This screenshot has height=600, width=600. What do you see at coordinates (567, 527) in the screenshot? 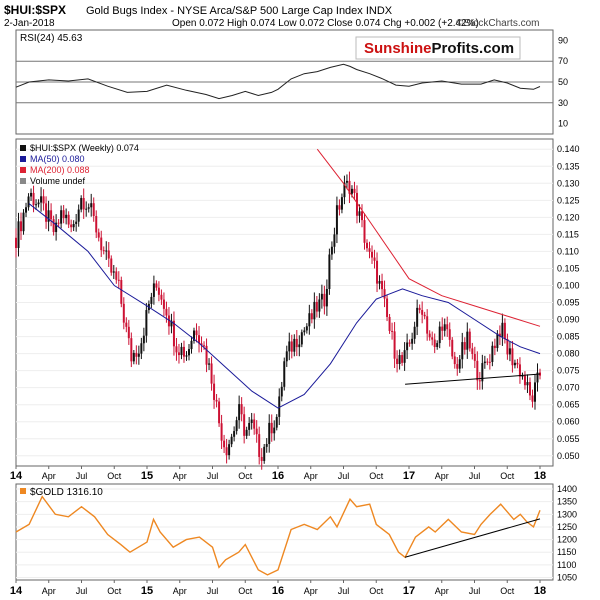
I see `gold-tick-label: 1250` at bounding box center [567, 527].